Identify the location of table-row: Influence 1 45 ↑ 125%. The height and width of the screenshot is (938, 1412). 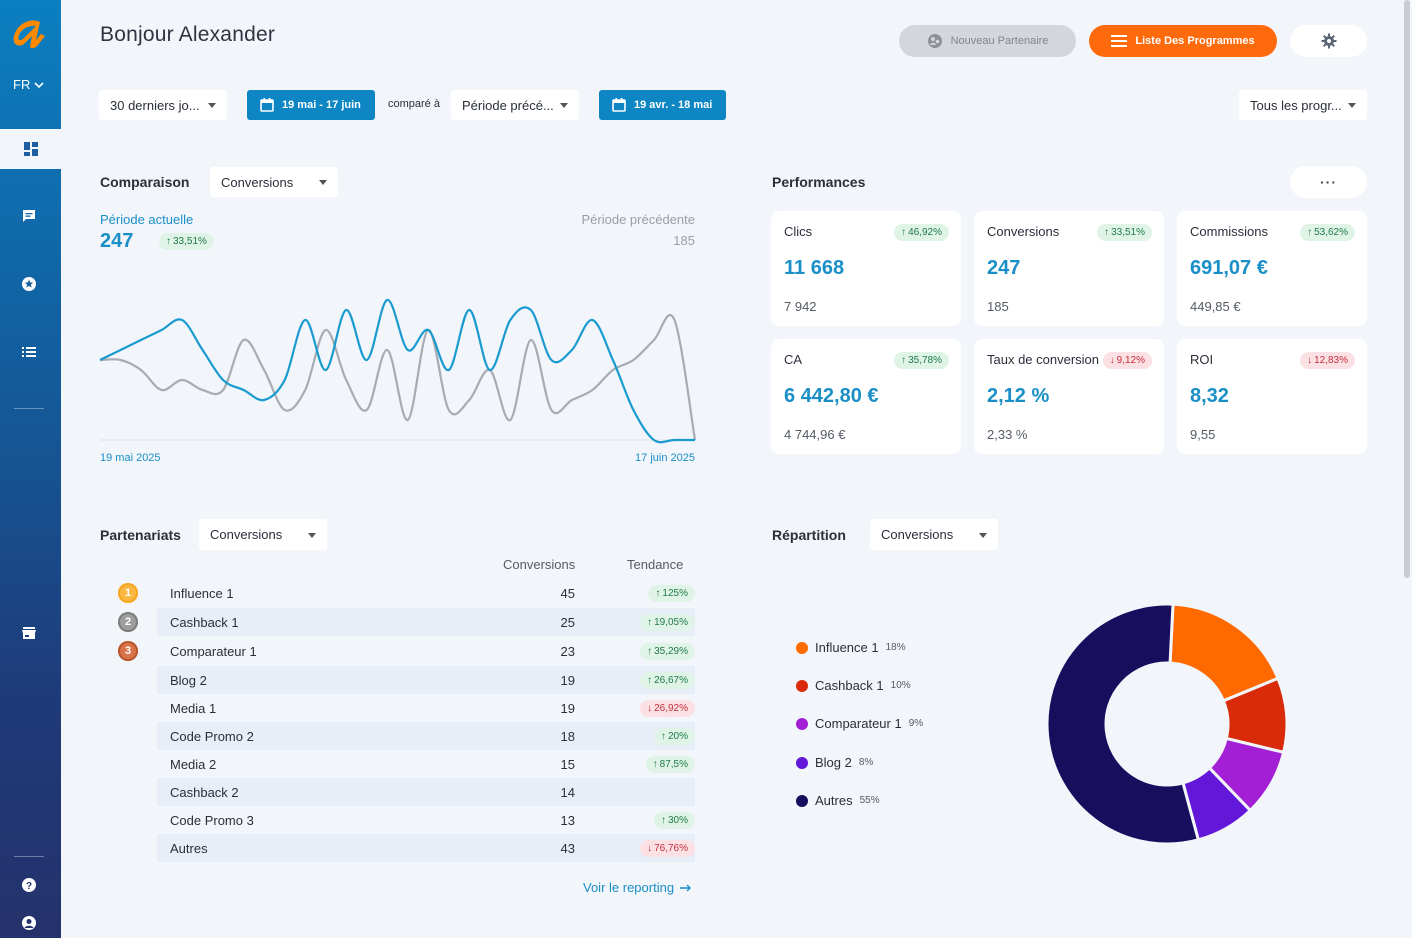
(426, 593).